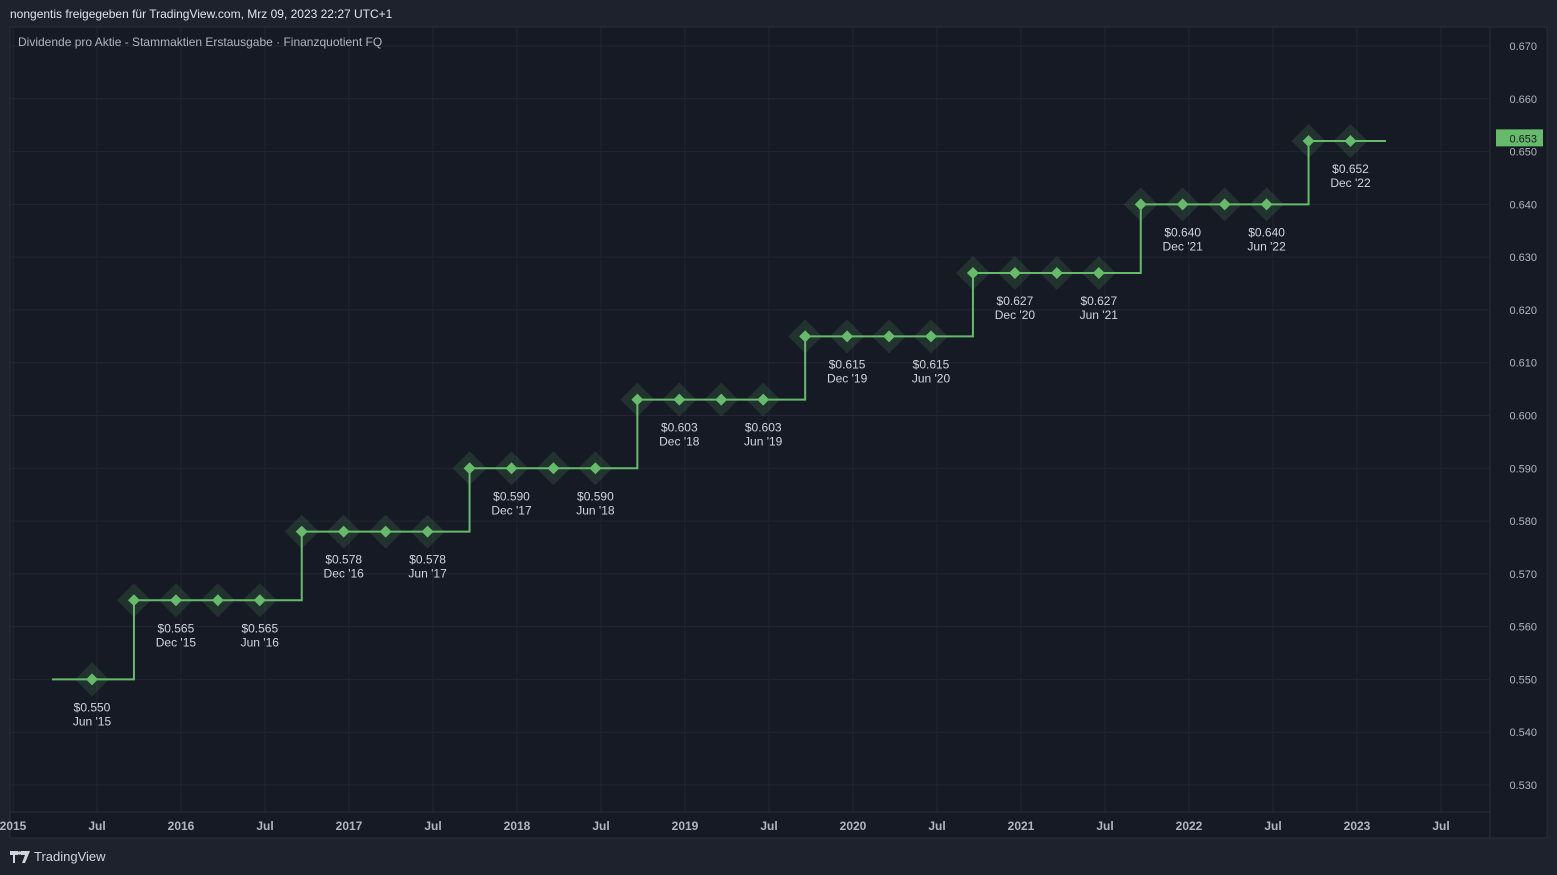  I want to click on x-tick-label: 2020, so click(853, 826).